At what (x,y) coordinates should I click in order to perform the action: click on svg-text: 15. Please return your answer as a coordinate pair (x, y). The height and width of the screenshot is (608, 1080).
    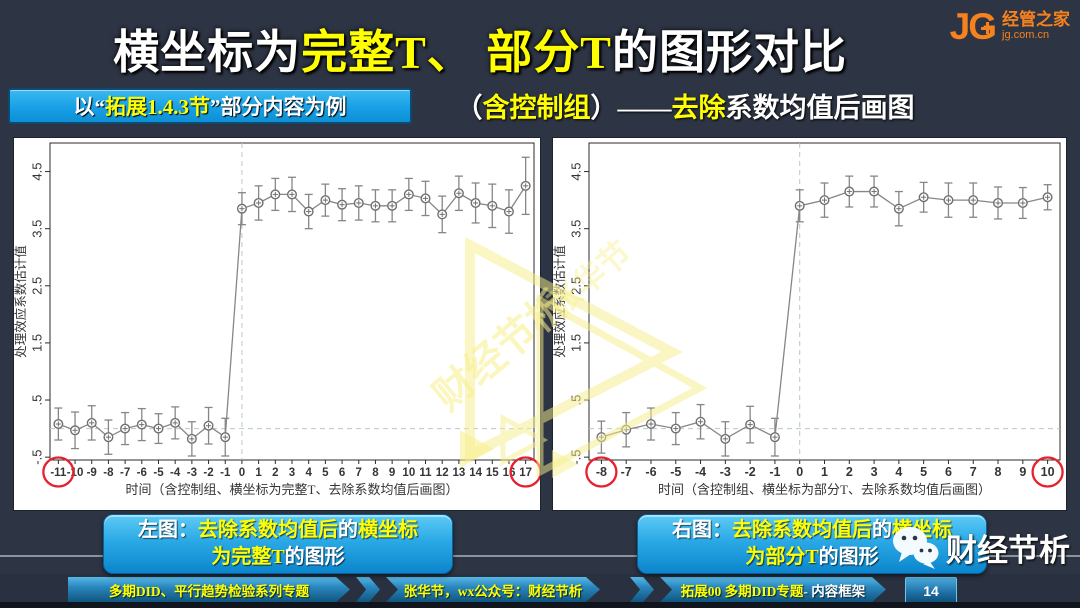
    Looking at the image, I should click on (492, 473).